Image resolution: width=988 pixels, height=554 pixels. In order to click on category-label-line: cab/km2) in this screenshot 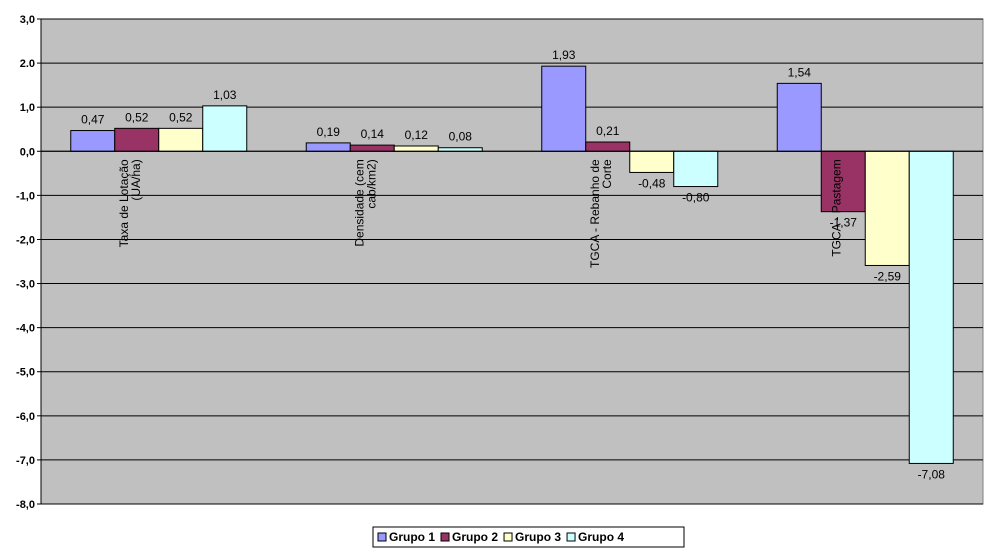, I will do `click(372, 183)`.